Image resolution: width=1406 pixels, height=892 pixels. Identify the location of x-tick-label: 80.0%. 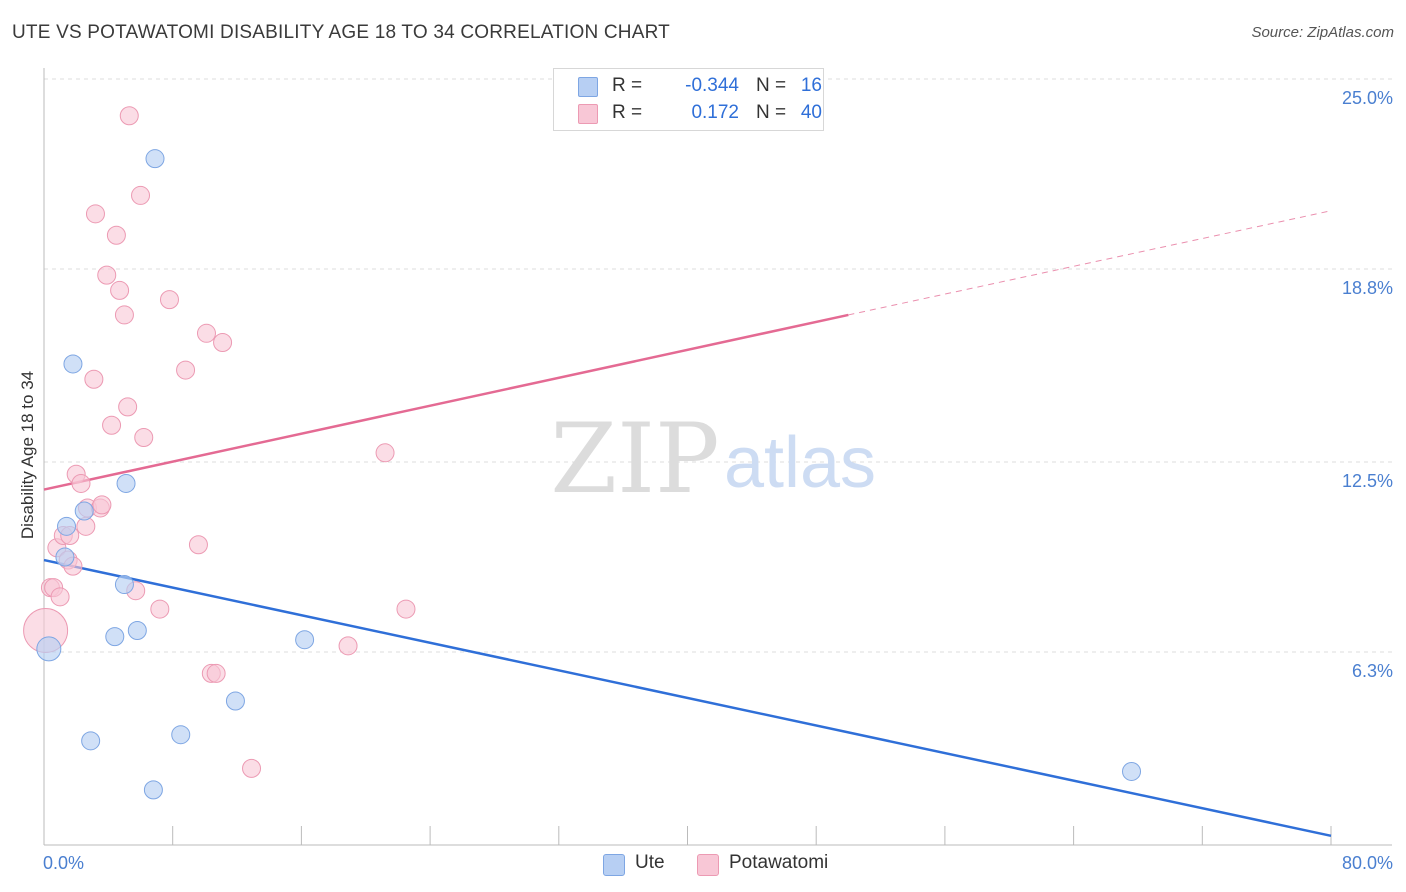
(1367, 863).